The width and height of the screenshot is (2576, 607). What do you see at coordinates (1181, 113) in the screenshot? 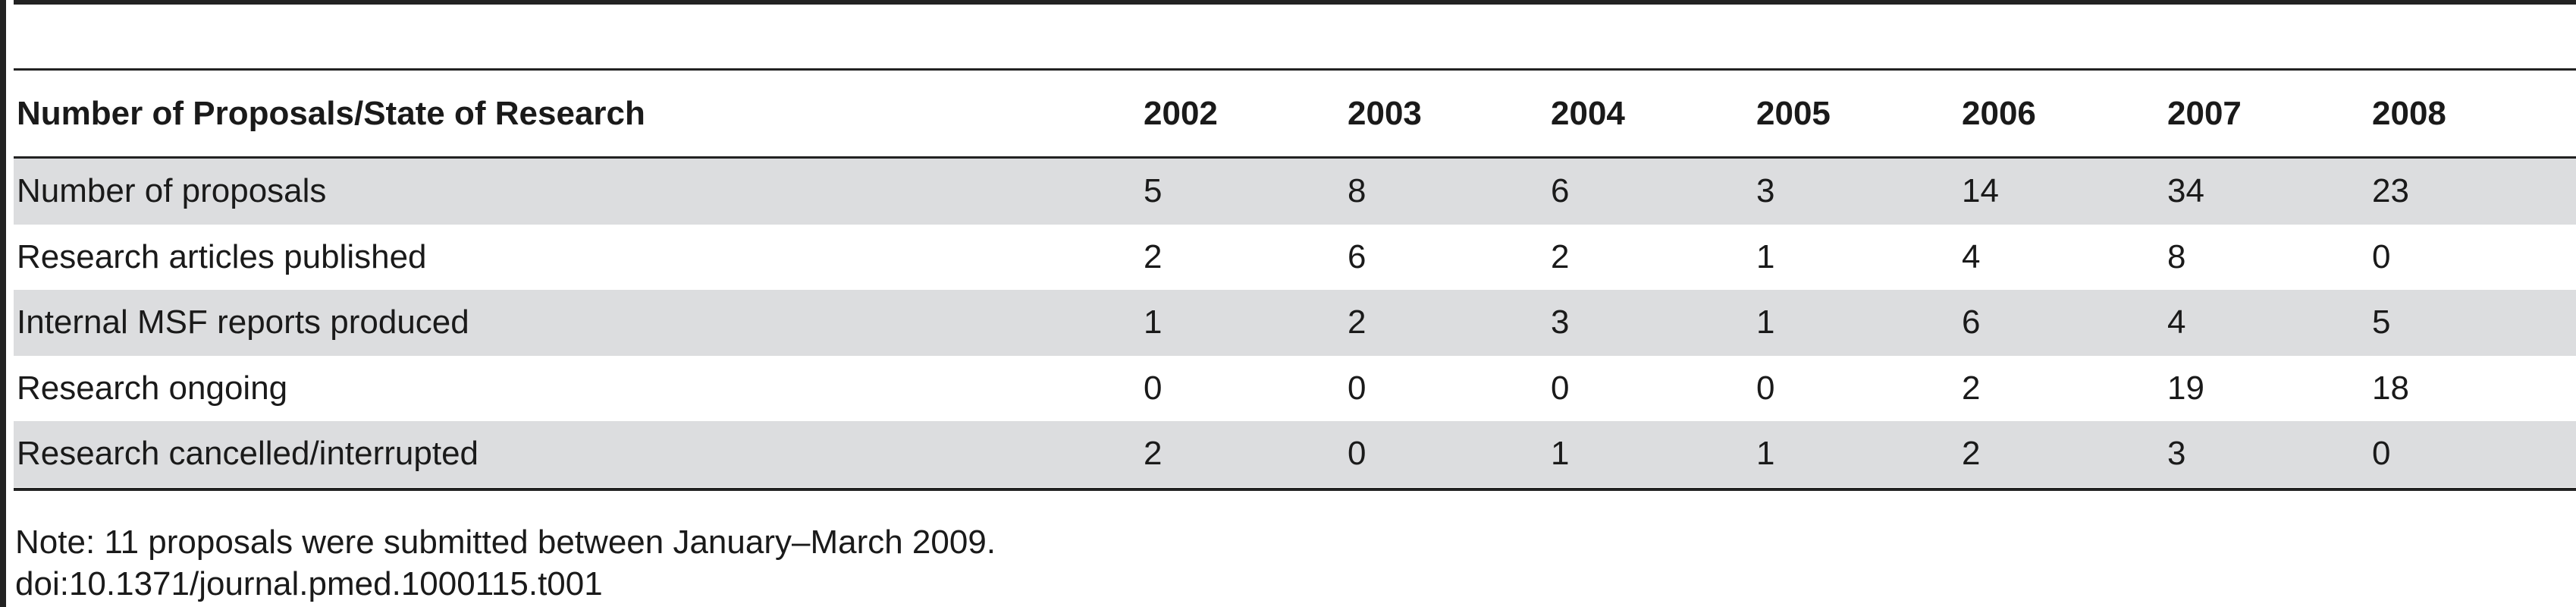
I see `column-header: 2002` at bounding box center [1181, 113].